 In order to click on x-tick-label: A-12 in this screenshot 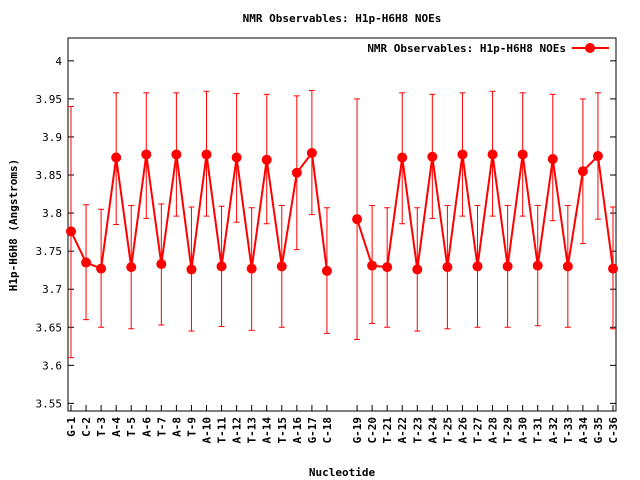, I will do `click(237, 430)`.